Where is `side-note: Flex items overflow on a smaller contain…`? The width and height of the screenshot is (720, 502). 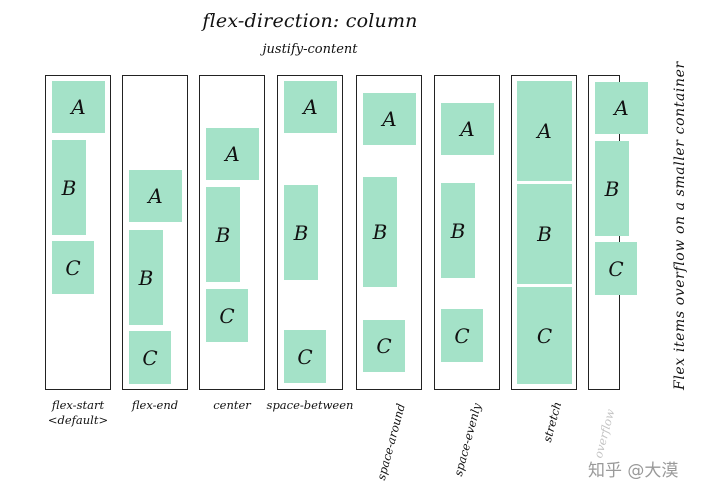 side-note: Flex items overflow on a smaller contain… is located at coordinates (680, 225).